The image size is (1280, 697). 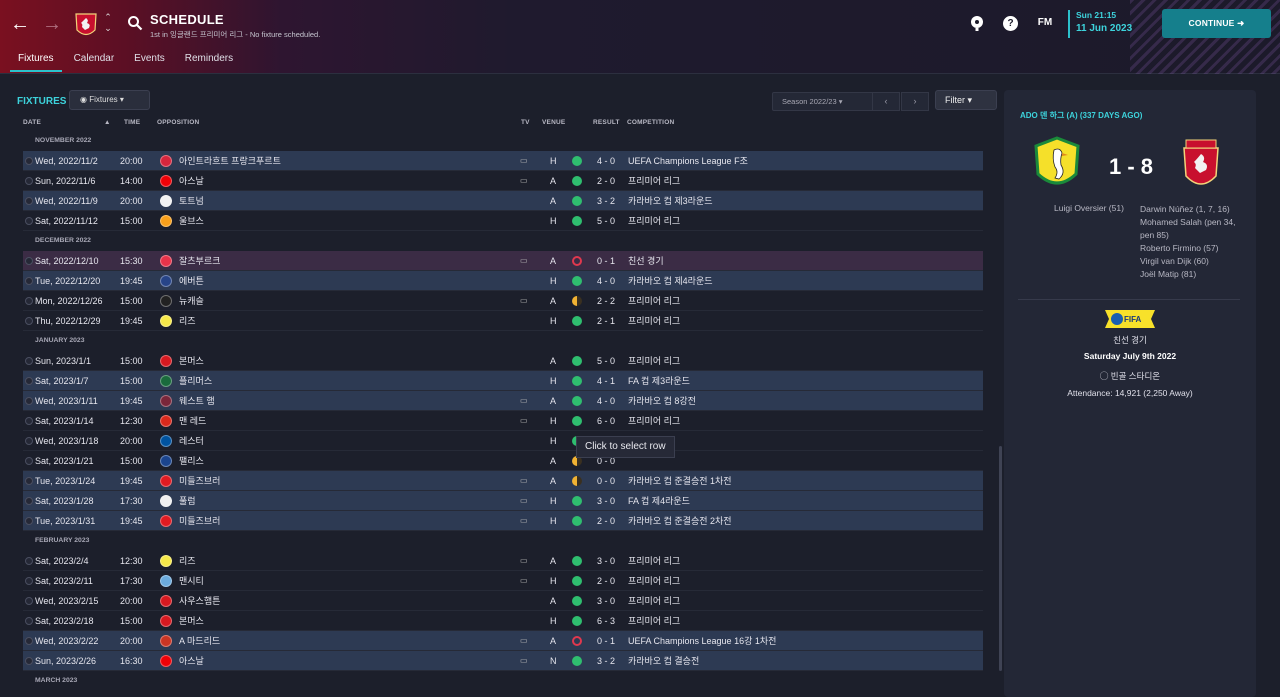 I want to click on club-switch-chevrons-icon: ⌃ ⌄, so click(x=108, y=22).